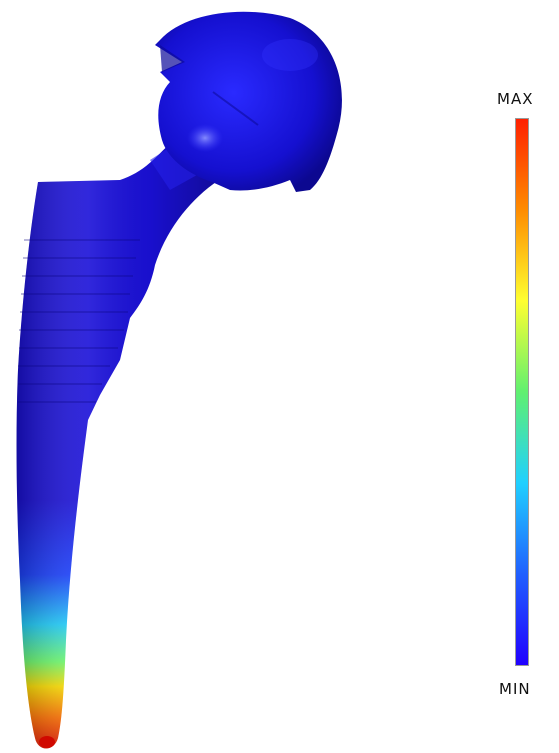  Describe the element at coordinates (172, 58) in the screenshot. I see `head-facet` at that location.